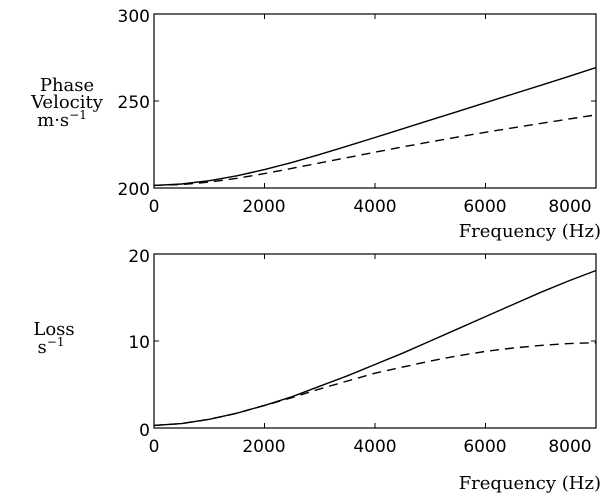  What do you see at coordinates (67, 102) in the screenshot?
I see `y-axis-label-line2: Velocity` at bounding box center [67, 102].